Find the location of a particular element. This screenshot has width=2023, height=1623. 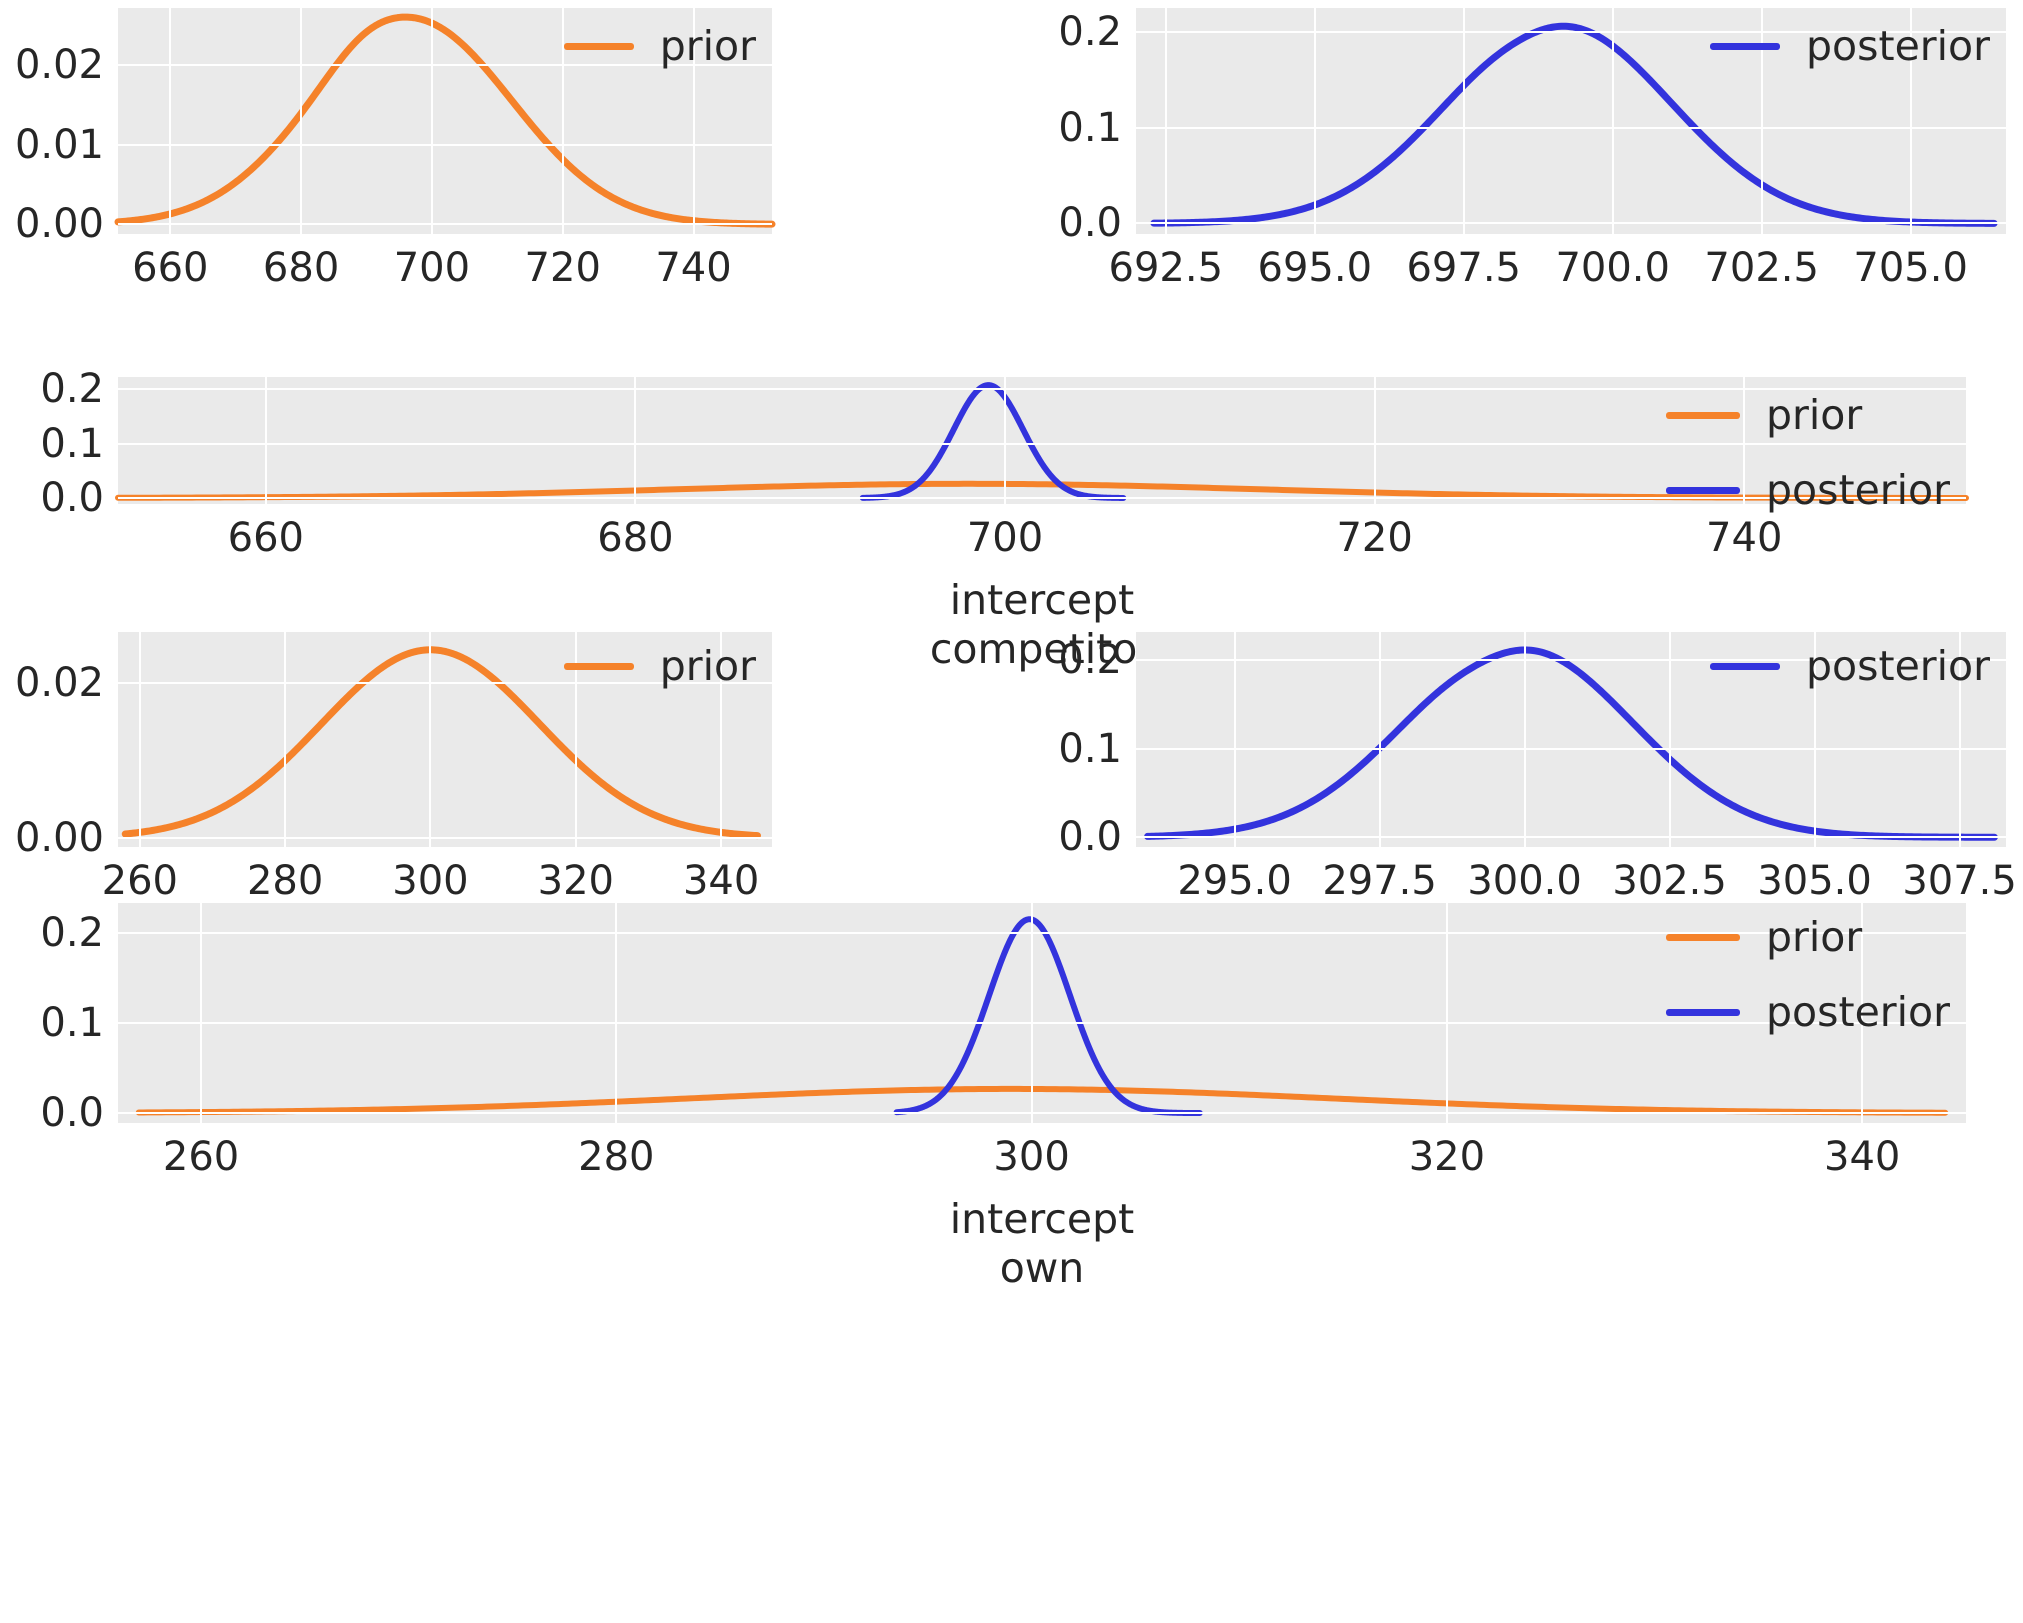

x-tick-label: 695.0 is located at coordinates (1315, 268).